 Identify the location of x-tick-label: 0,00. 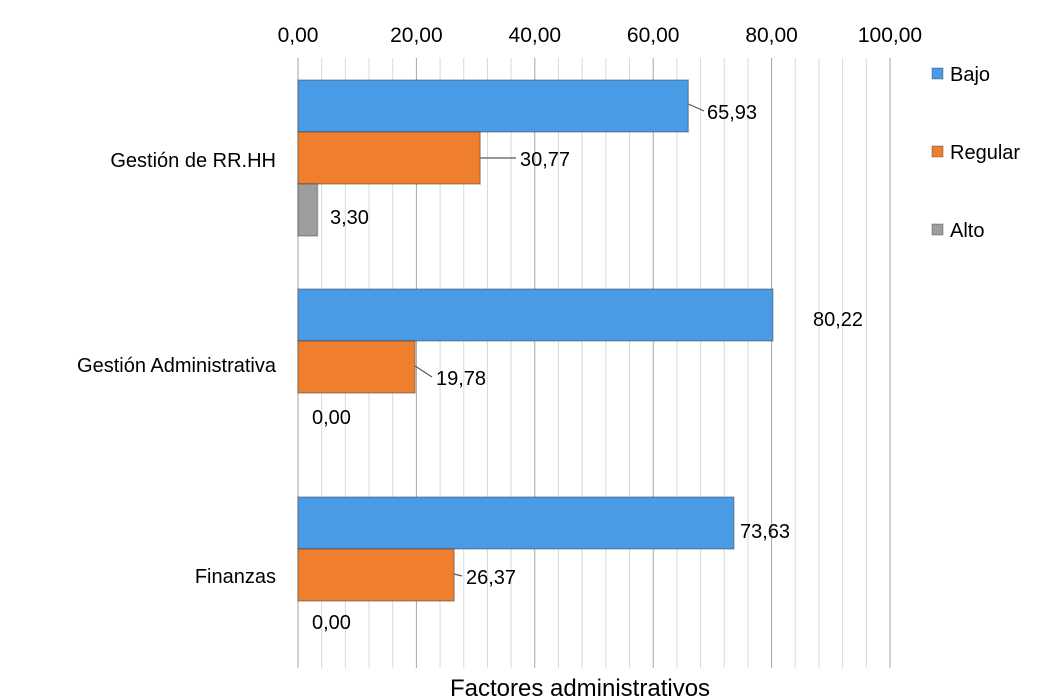
(298, 35).